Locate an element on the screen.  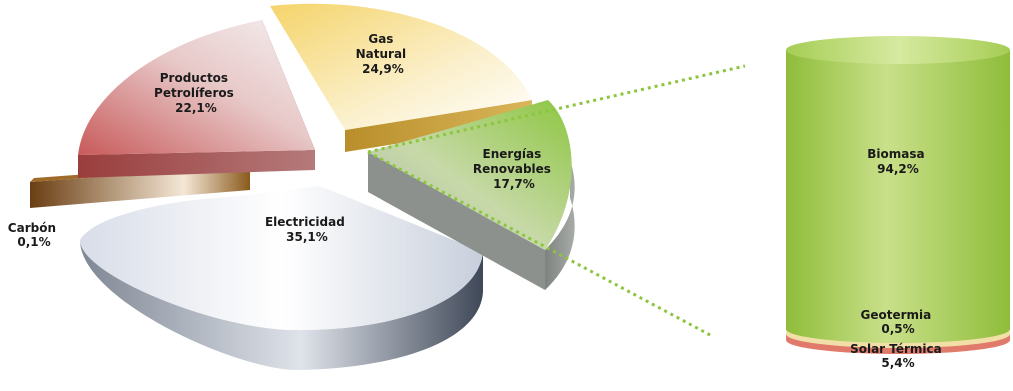
cylinder-value-biomasa: 94,2% is located at coordinates (898, 169).